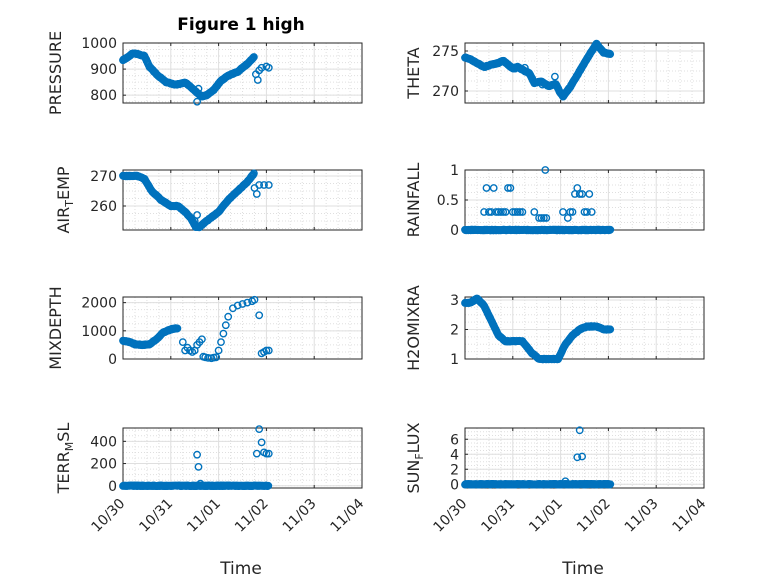 The image size is (778, 583). Describe the element at coordinates (498, 516) in the screenshot. I see `x-tick-label: 10/31` at that location.